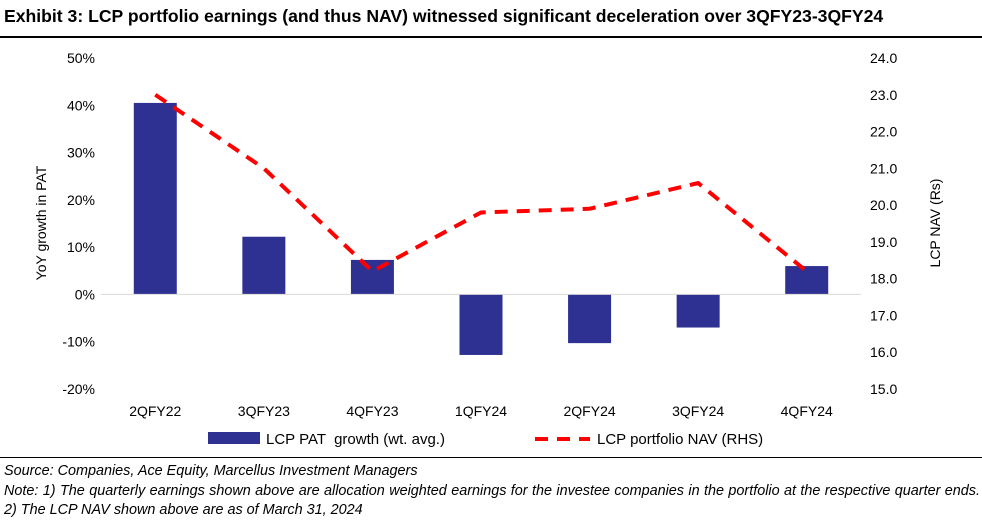 This screenshot has width=982, height=525. What do you see at coordinates (491, 457) in the screenshot?
I see `footer-divider` at bounding box center [491, 457].